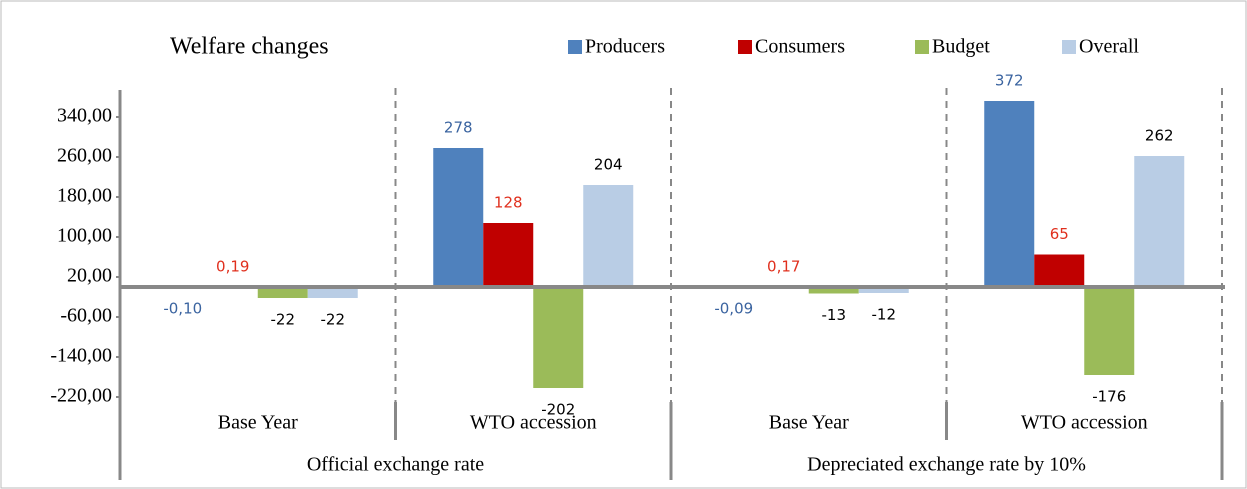  I want to click on group-label: Depreciated exchange rate by 10%, so click(946, 465).